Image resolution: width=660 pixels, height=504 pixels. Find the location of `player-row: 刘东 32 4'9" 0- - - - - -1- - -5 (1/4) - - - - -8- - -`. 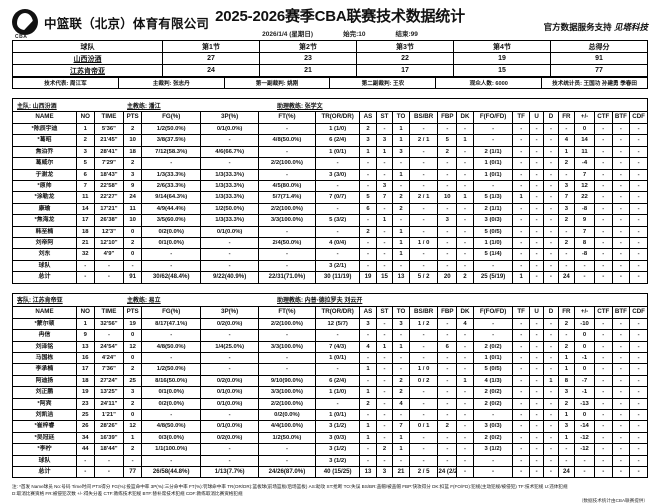

player-row: 刘东 32 4'9" 0- - - - - -1- - -5 (1/4) - - - - -8- - - is located at coordinates (330, 254).